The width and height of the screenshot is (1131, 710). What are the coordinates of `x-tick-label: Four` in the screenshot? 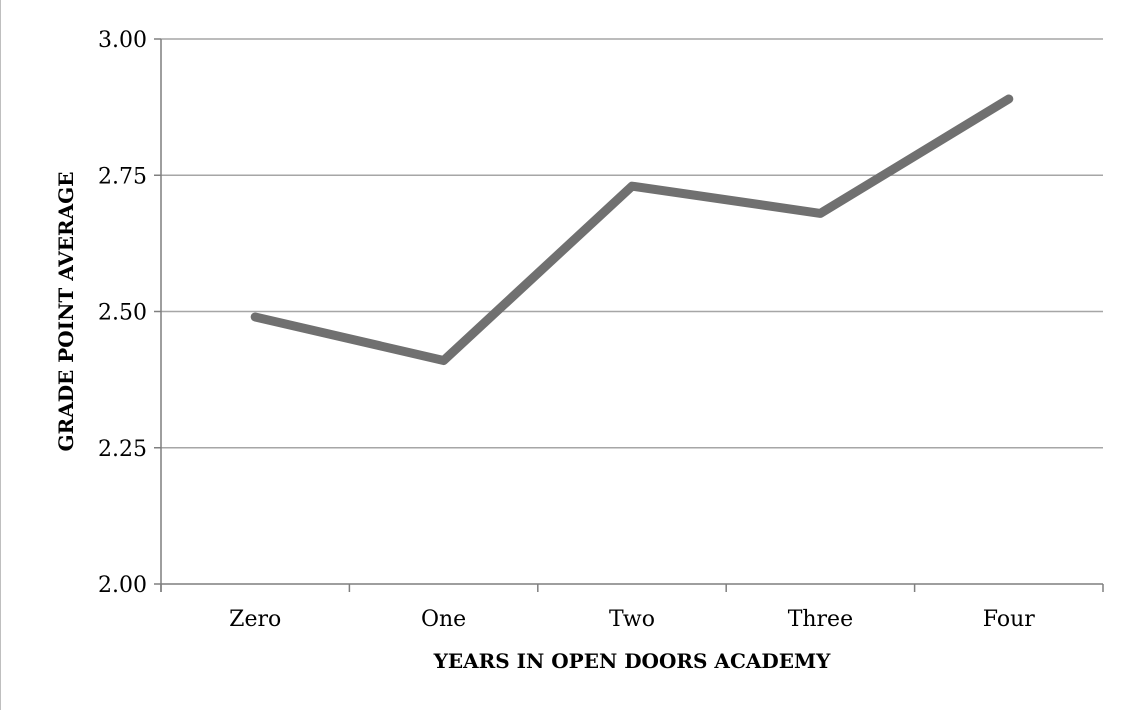 It's located at (1009, 619).